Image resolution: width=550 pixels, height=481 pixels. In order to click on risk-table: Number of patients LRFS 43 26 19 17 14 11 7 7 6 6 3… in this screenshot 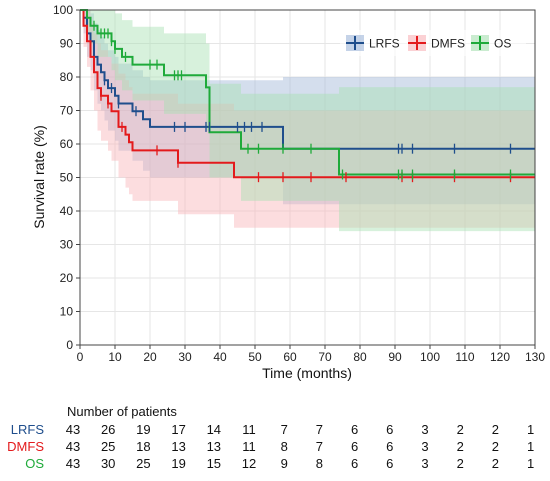, I will do `click(270, 437)`.